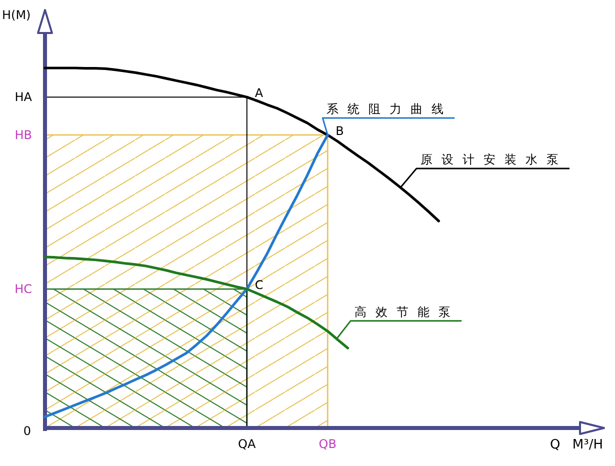  Describe the element at coordinates (259, 285) in the screenshot. I see `annotation: C` at that location.